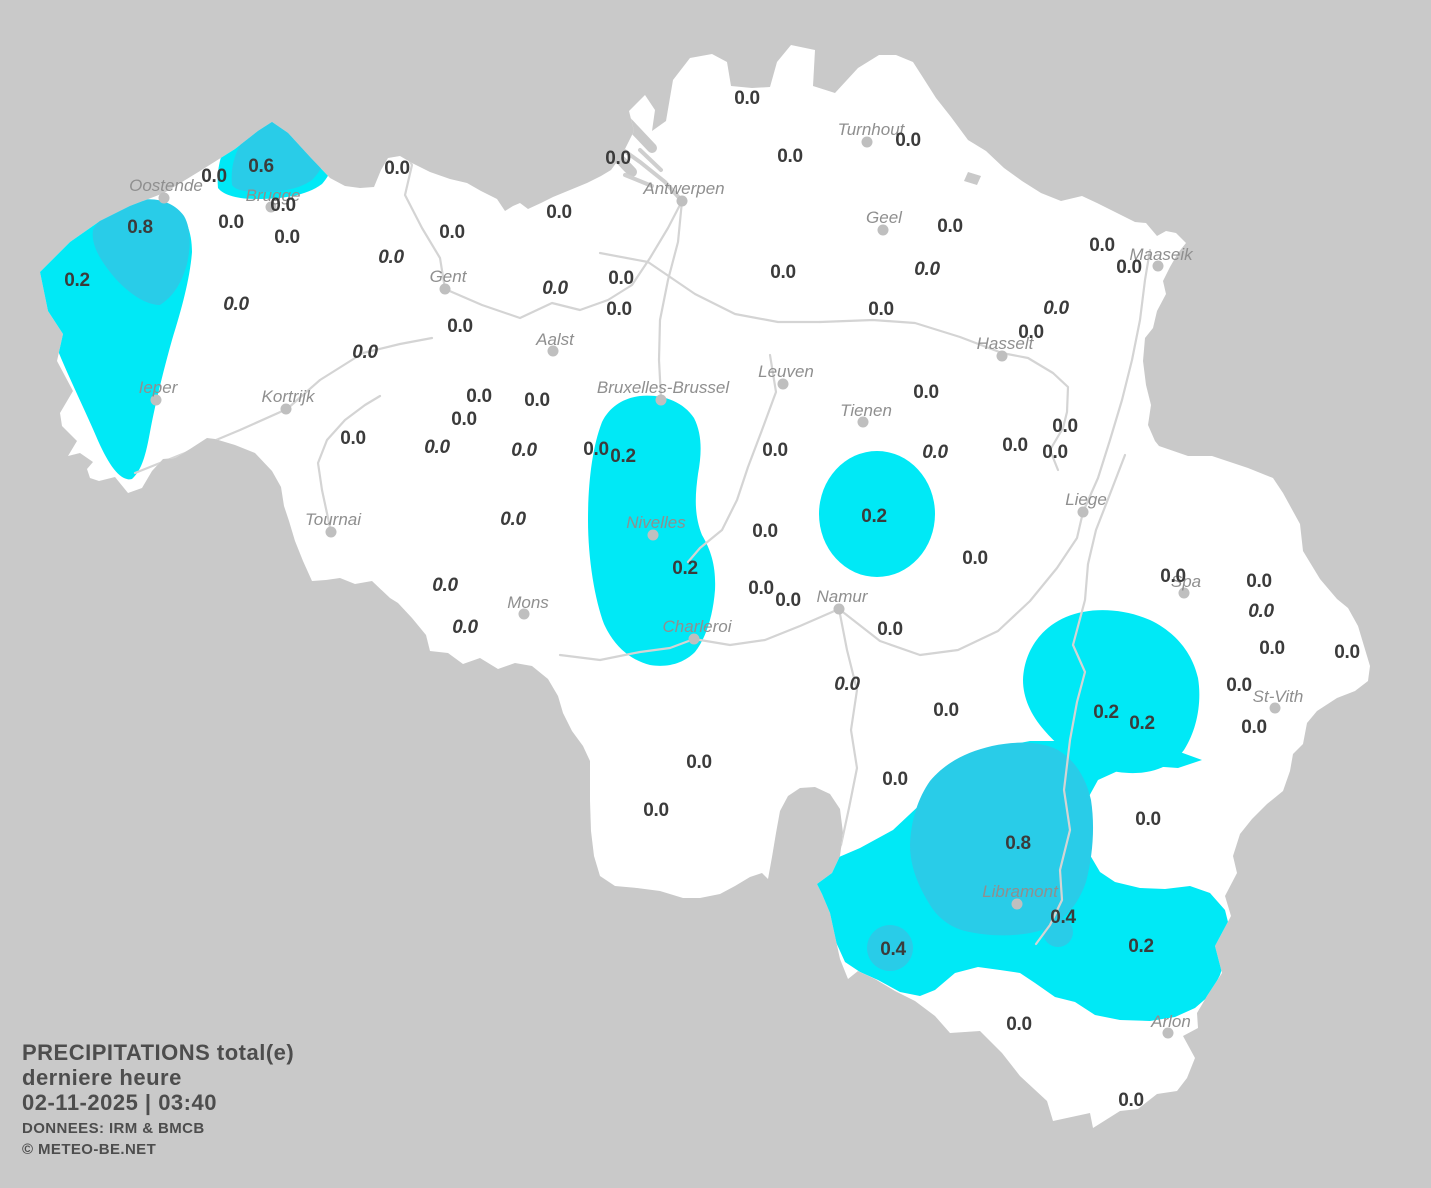 This screenshot has width=1431, height=1188. Describe the element at coordinates (156, 400) in the screenshot. I see `city-dot-ieper` at that location.